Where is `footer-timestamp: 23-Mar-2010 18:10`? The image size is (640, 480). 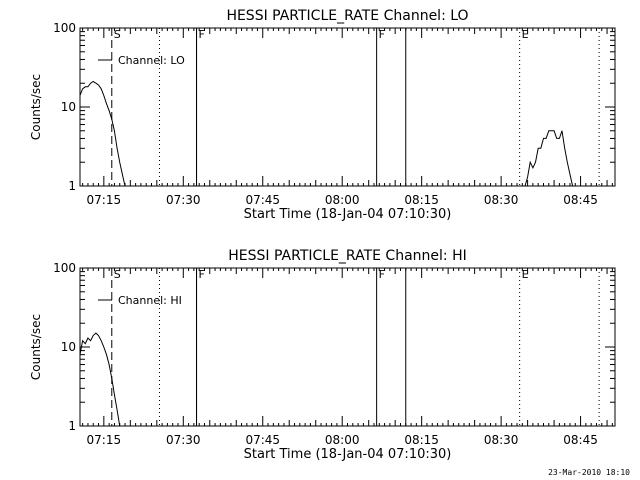 footer-timestamp: 23-Mar-2010 18:10 is located at coordinates (589, 472).